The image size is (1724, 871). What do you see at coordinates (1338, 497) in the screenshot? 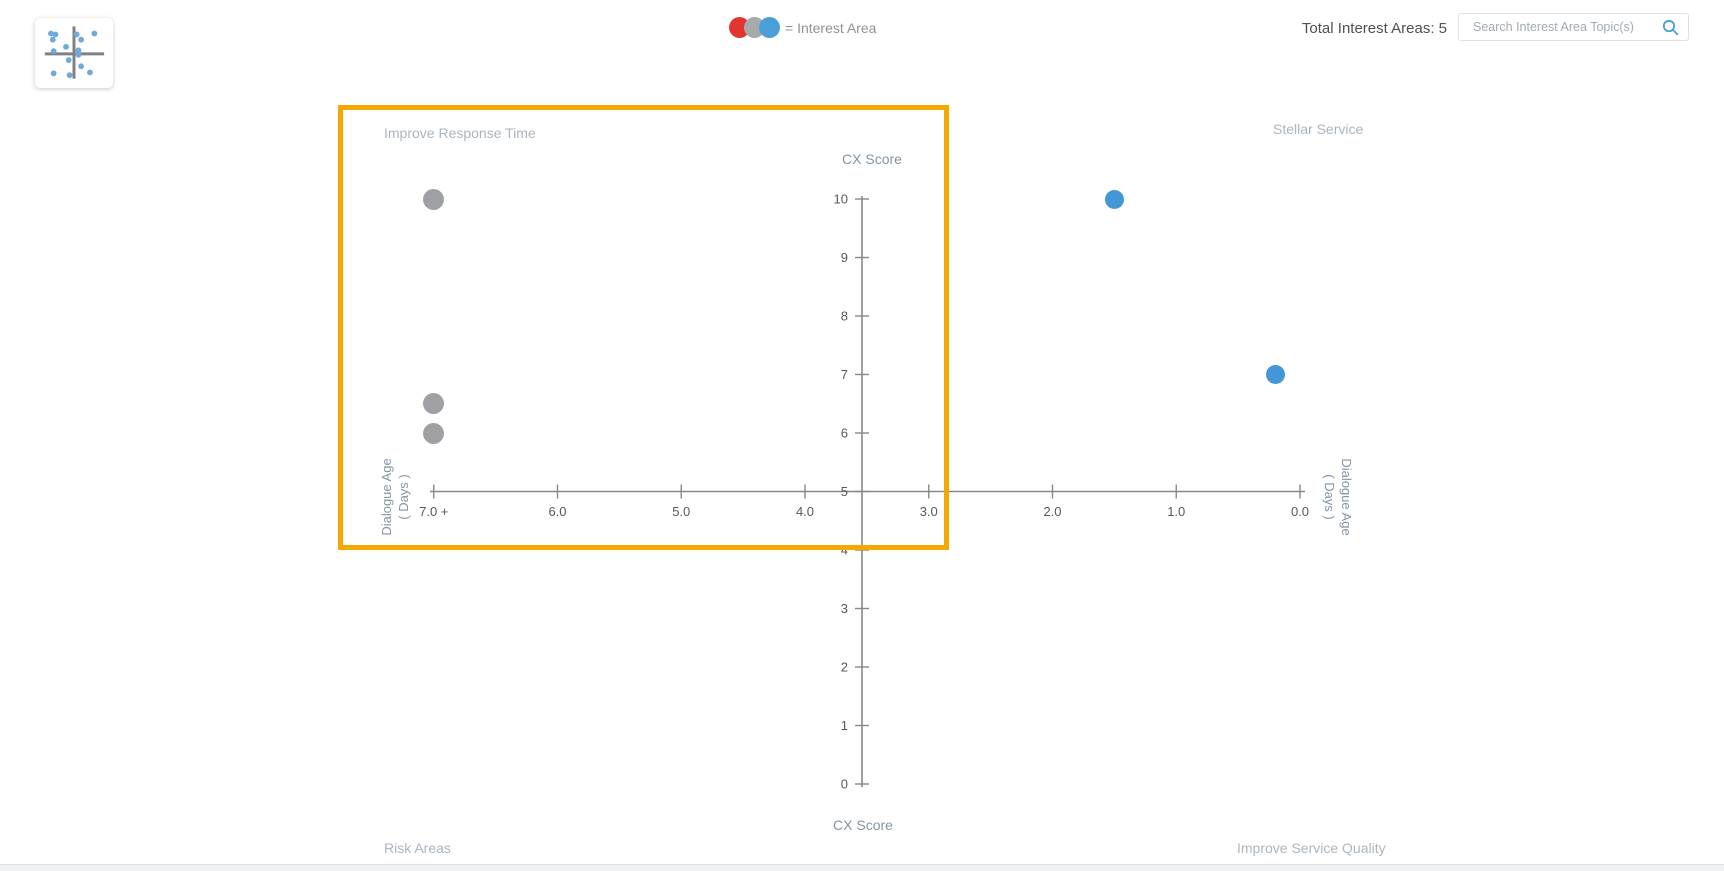
I see `x-axis-title-right: Dialogue Age ( Days )` at bounding box center [1338, 497].